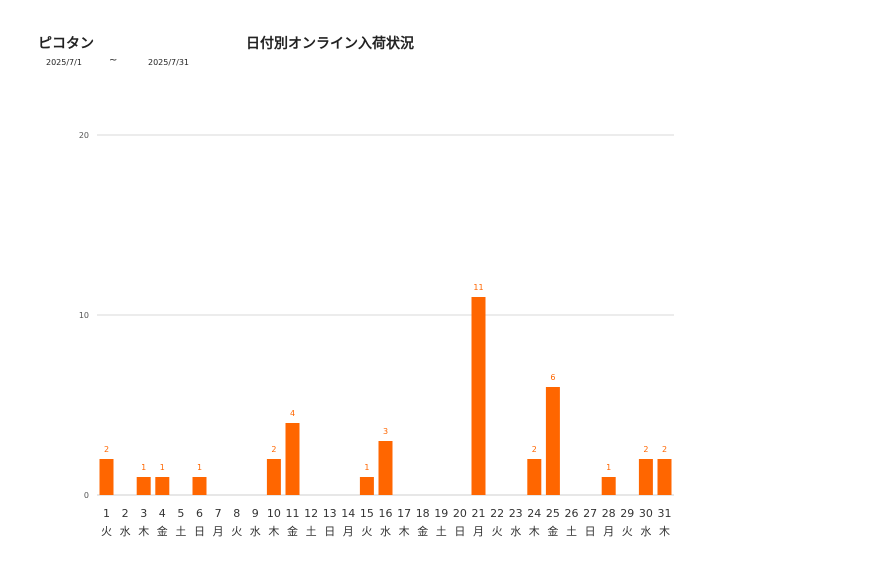 This screenshot has width=877, height=578. What do you see at coordinates (552, 377) in the screenshot?
I see `data-label: 6` at bounding box center [552, 377].